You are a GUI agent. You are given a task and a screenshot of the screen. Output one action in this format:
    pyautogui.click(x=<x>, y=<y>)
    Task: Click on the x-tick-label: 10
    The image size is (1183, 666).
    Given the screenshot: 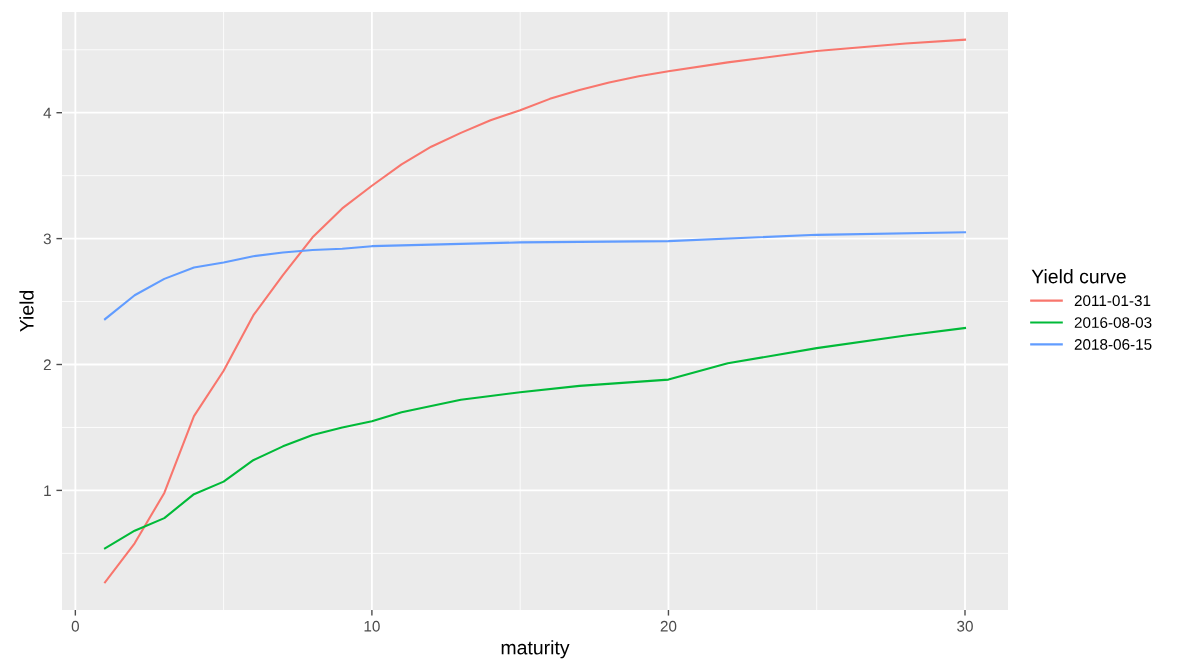 What is the action you would take?
    pyautogui.click(x=372, y=626)
    